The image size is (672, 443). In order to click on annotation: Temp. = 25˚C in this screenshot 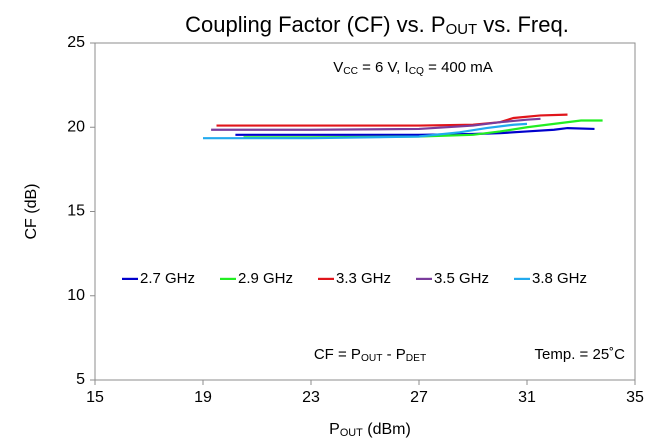, I will do `click(580, 354)`.